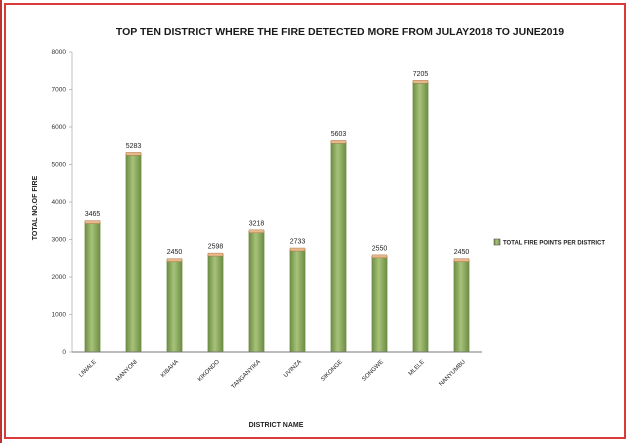  Describe the element at coordinates (134, 146) in the screenshot. I see `data-label: 5283` at that location.